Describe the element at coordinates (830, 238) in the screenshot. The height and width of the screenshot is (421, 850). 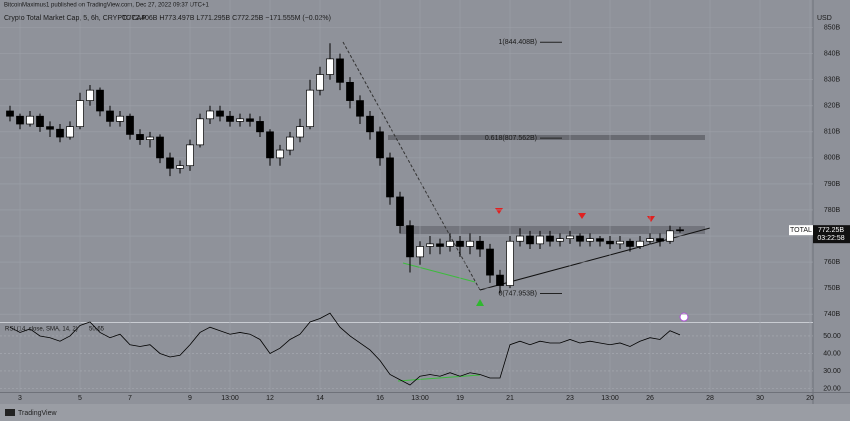
I see `countdown: 03:22:58` at that location.